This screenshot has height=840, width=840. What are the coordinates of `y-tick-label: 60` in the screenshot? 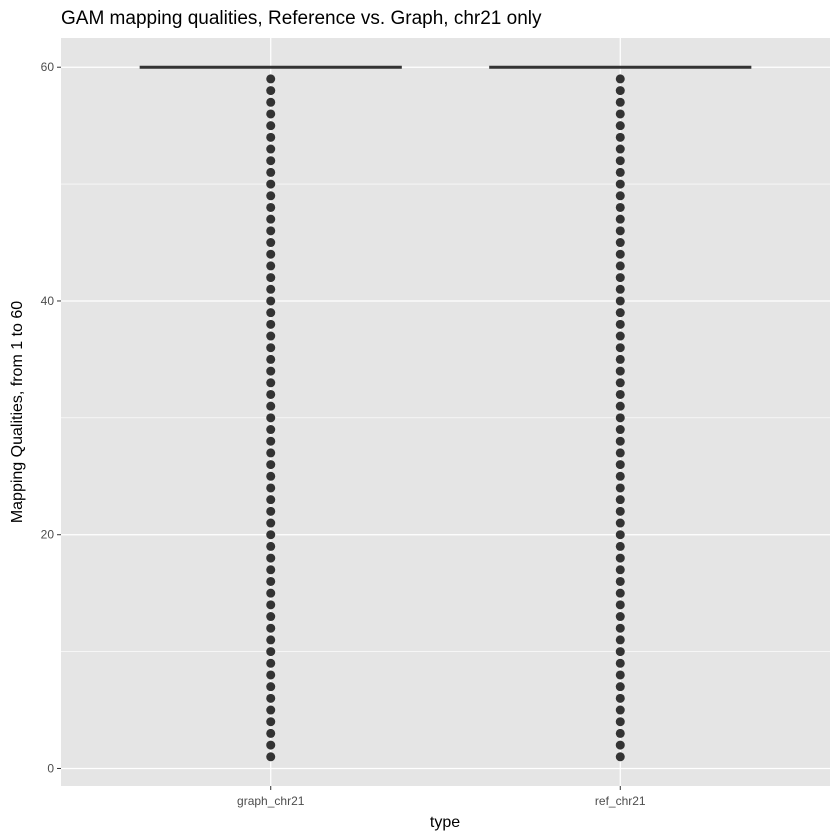 It's located at (48, 67).